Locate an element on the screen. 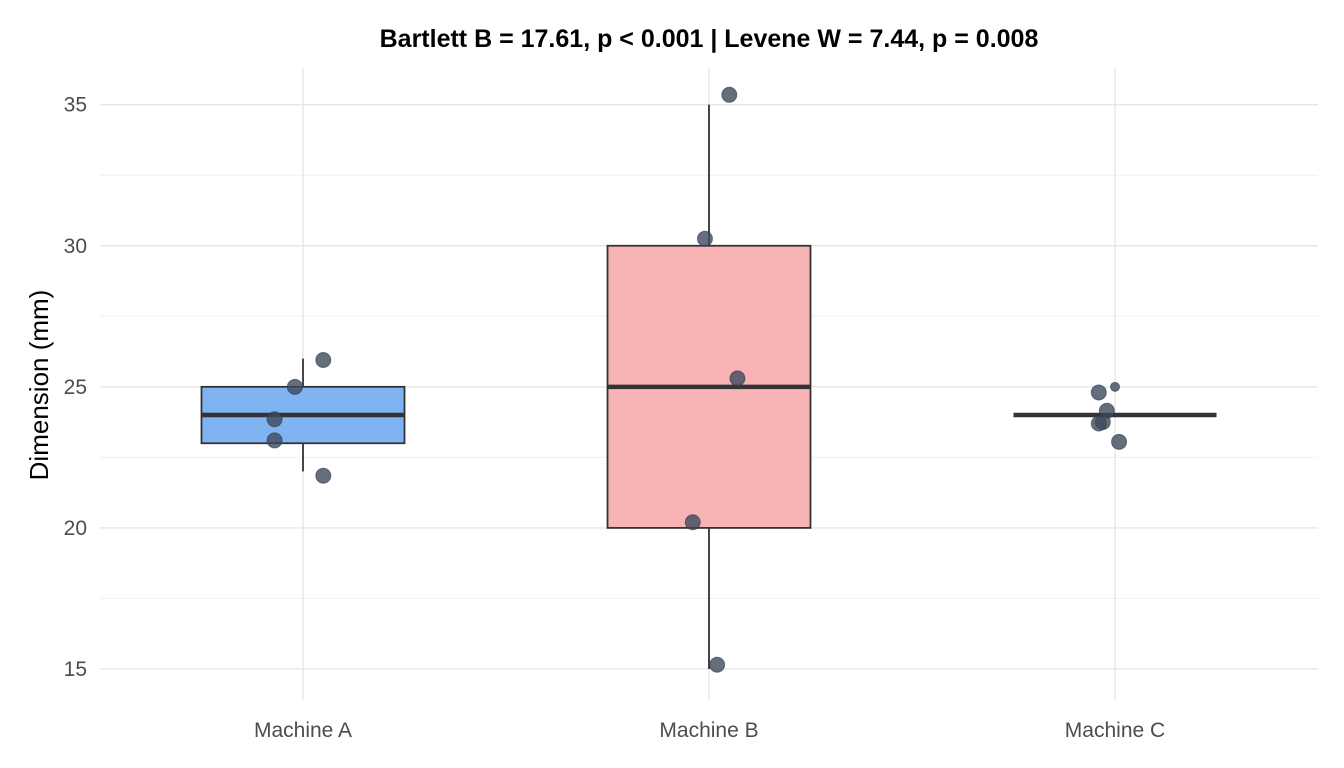  x-tick-label: Machine B is located at coordinates (708, 730).